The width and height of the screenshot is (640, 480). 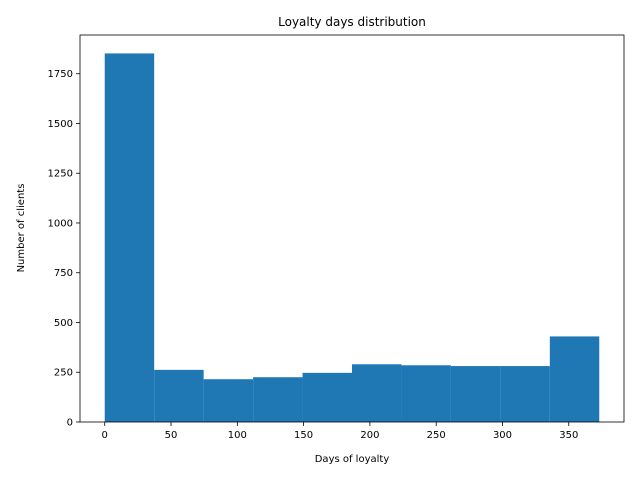 I want to click on y-tick-label: 1250, so click(x=60, y=174).